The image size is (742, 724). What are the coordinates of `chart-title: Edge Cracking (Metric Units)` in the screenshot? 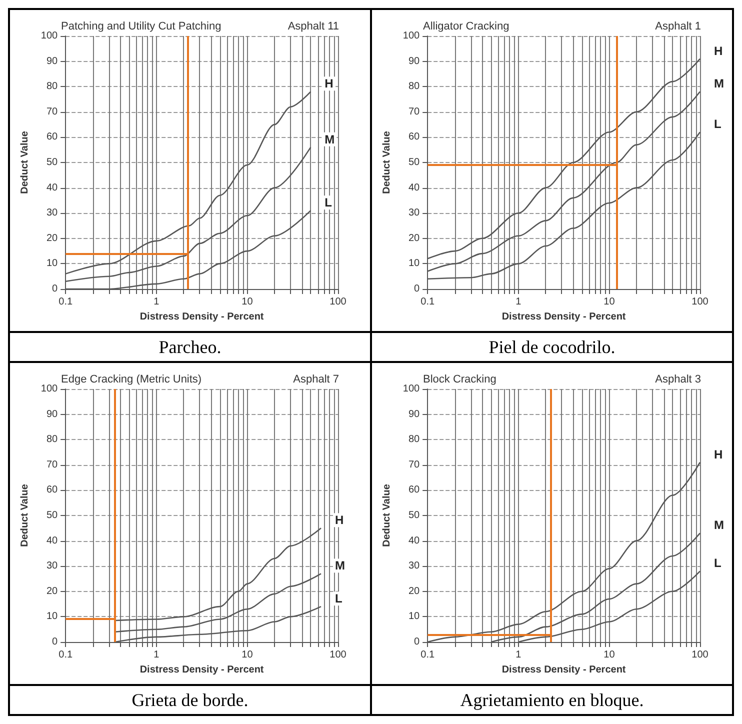 It's located at (131, 380).